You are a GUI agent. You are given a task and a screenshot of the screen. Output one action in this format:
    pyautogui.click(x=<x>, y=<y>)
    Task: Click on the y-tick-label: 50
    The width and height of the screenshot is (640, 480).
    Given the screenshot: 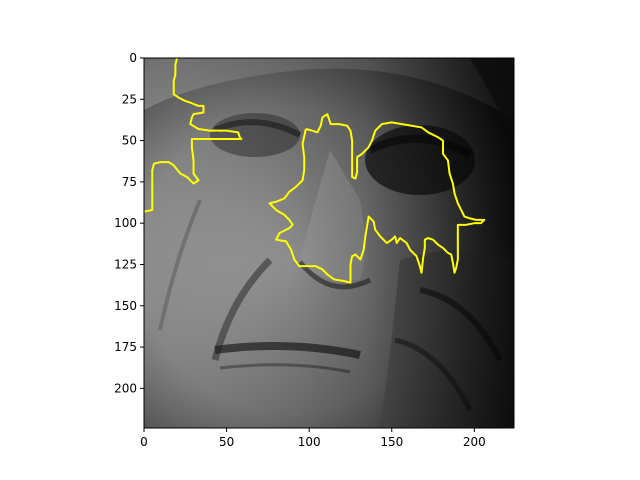 What is the action you would take?
    pyautogui.click(x=129, y=141)
    